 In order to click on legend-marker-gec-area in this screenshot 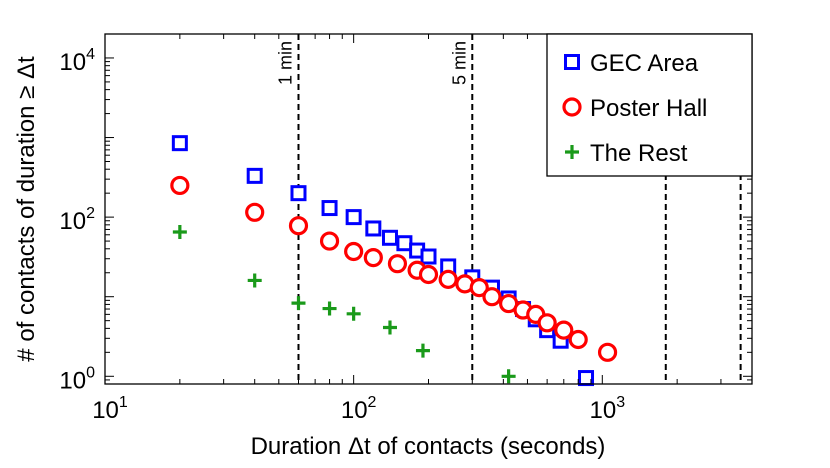, I will do `click(572, 62)`.